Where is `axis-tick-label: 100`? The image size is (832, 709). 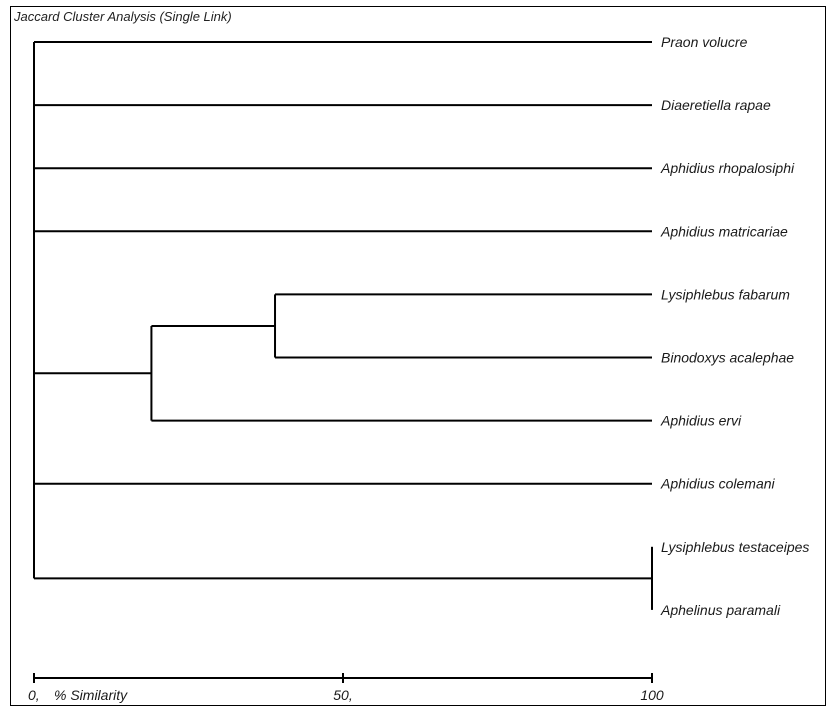 axis-tick-label: 100 is located at coordinates (652, 695).